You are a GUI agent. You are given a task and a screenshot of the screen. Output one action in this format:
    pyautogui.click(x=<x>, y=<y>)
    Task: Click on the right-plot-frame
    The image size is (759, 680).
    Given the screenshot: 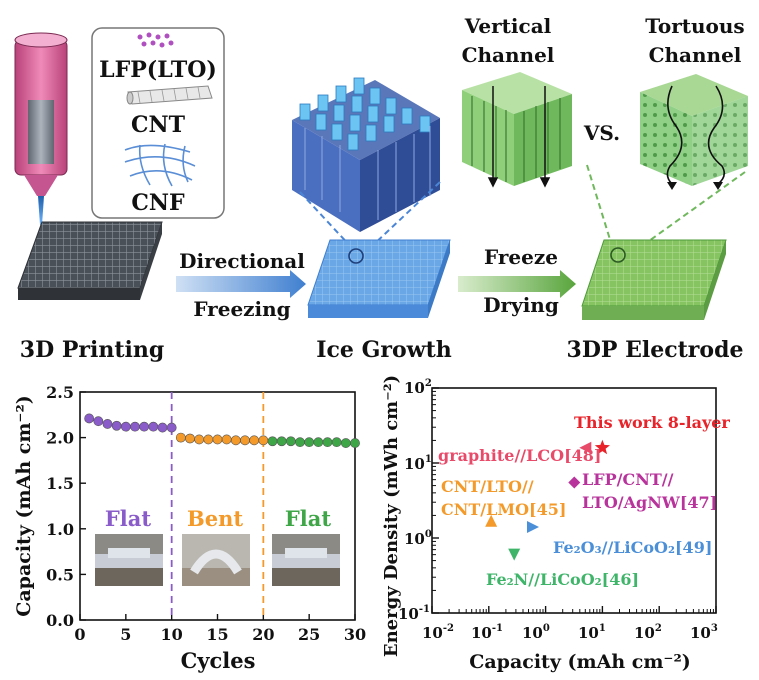 What is the action you would take?
    pyautogui.click(x=574, y=500)
    